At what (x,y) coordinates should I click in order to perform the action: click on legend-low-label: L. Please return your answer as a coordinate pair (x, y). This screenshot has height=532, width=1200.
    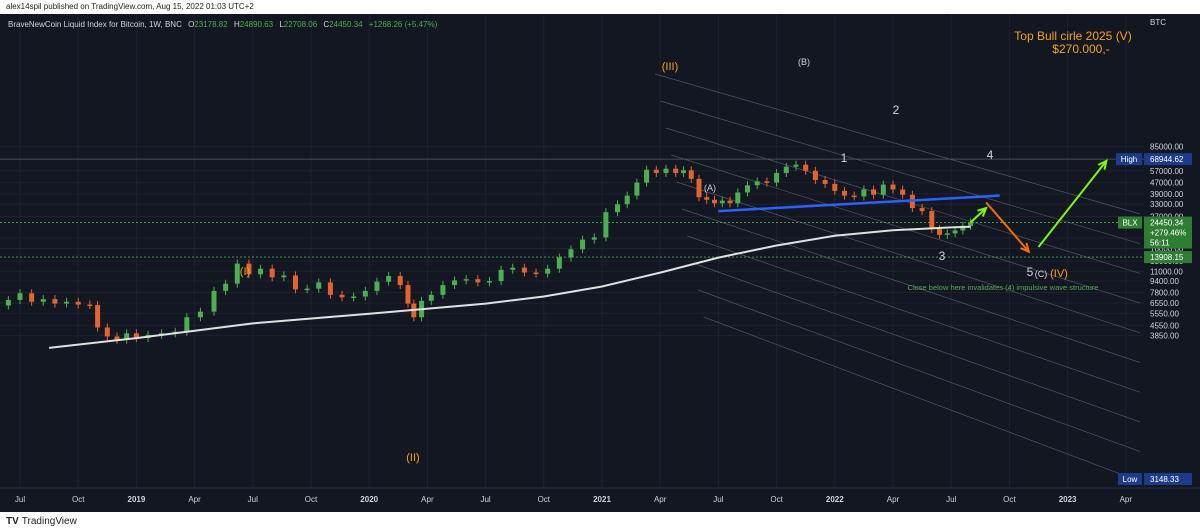
    Looking at the image, I should click on (281, 24).